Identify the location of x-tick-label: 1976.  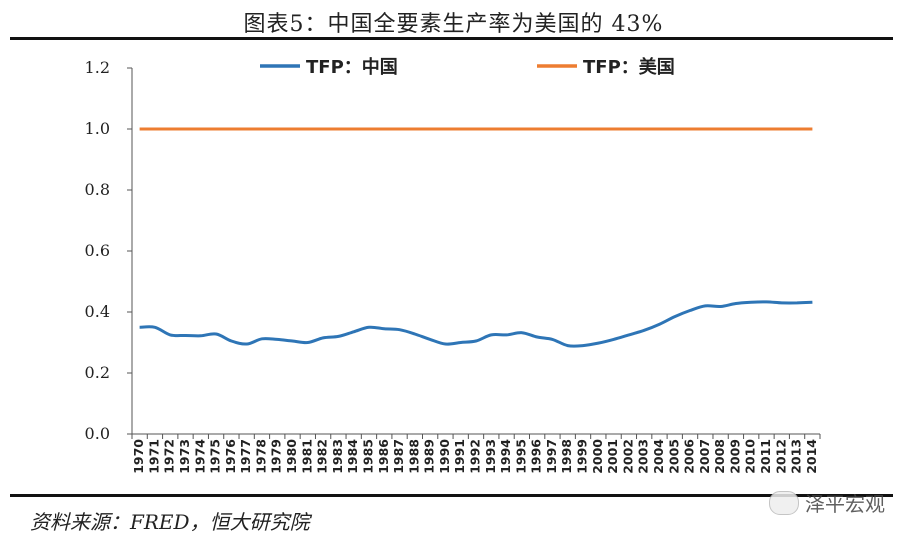
(230, 456).